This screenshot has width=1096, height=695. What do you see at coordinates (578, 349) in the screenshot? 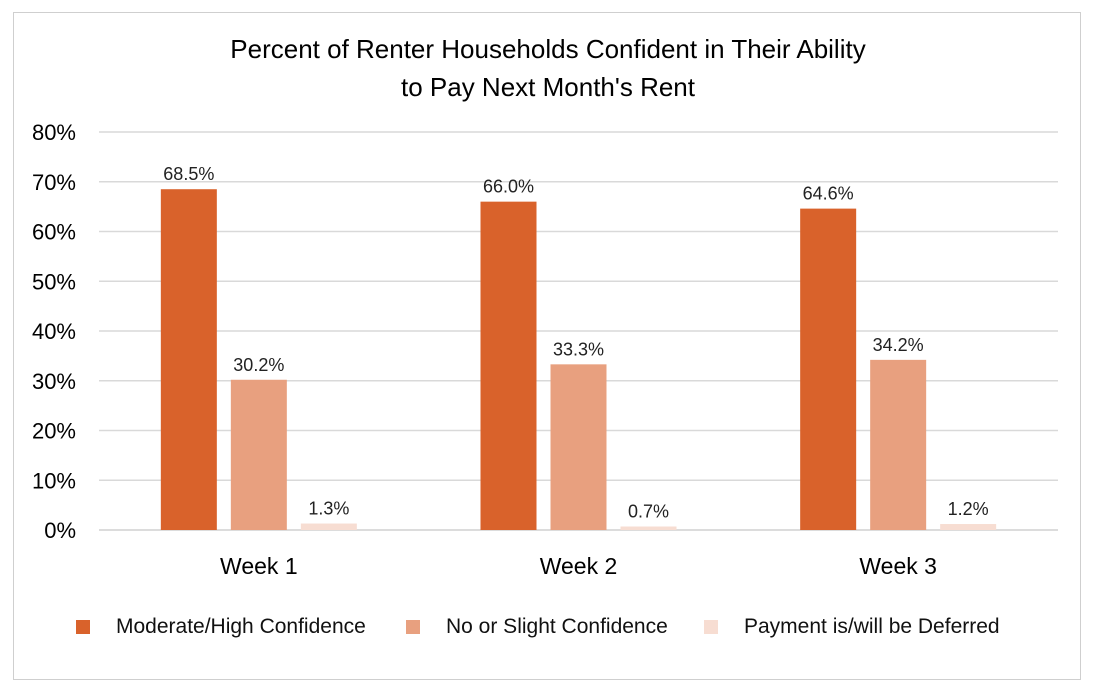
I see `data-label: 33.3%` at bounding box center [578, 349].